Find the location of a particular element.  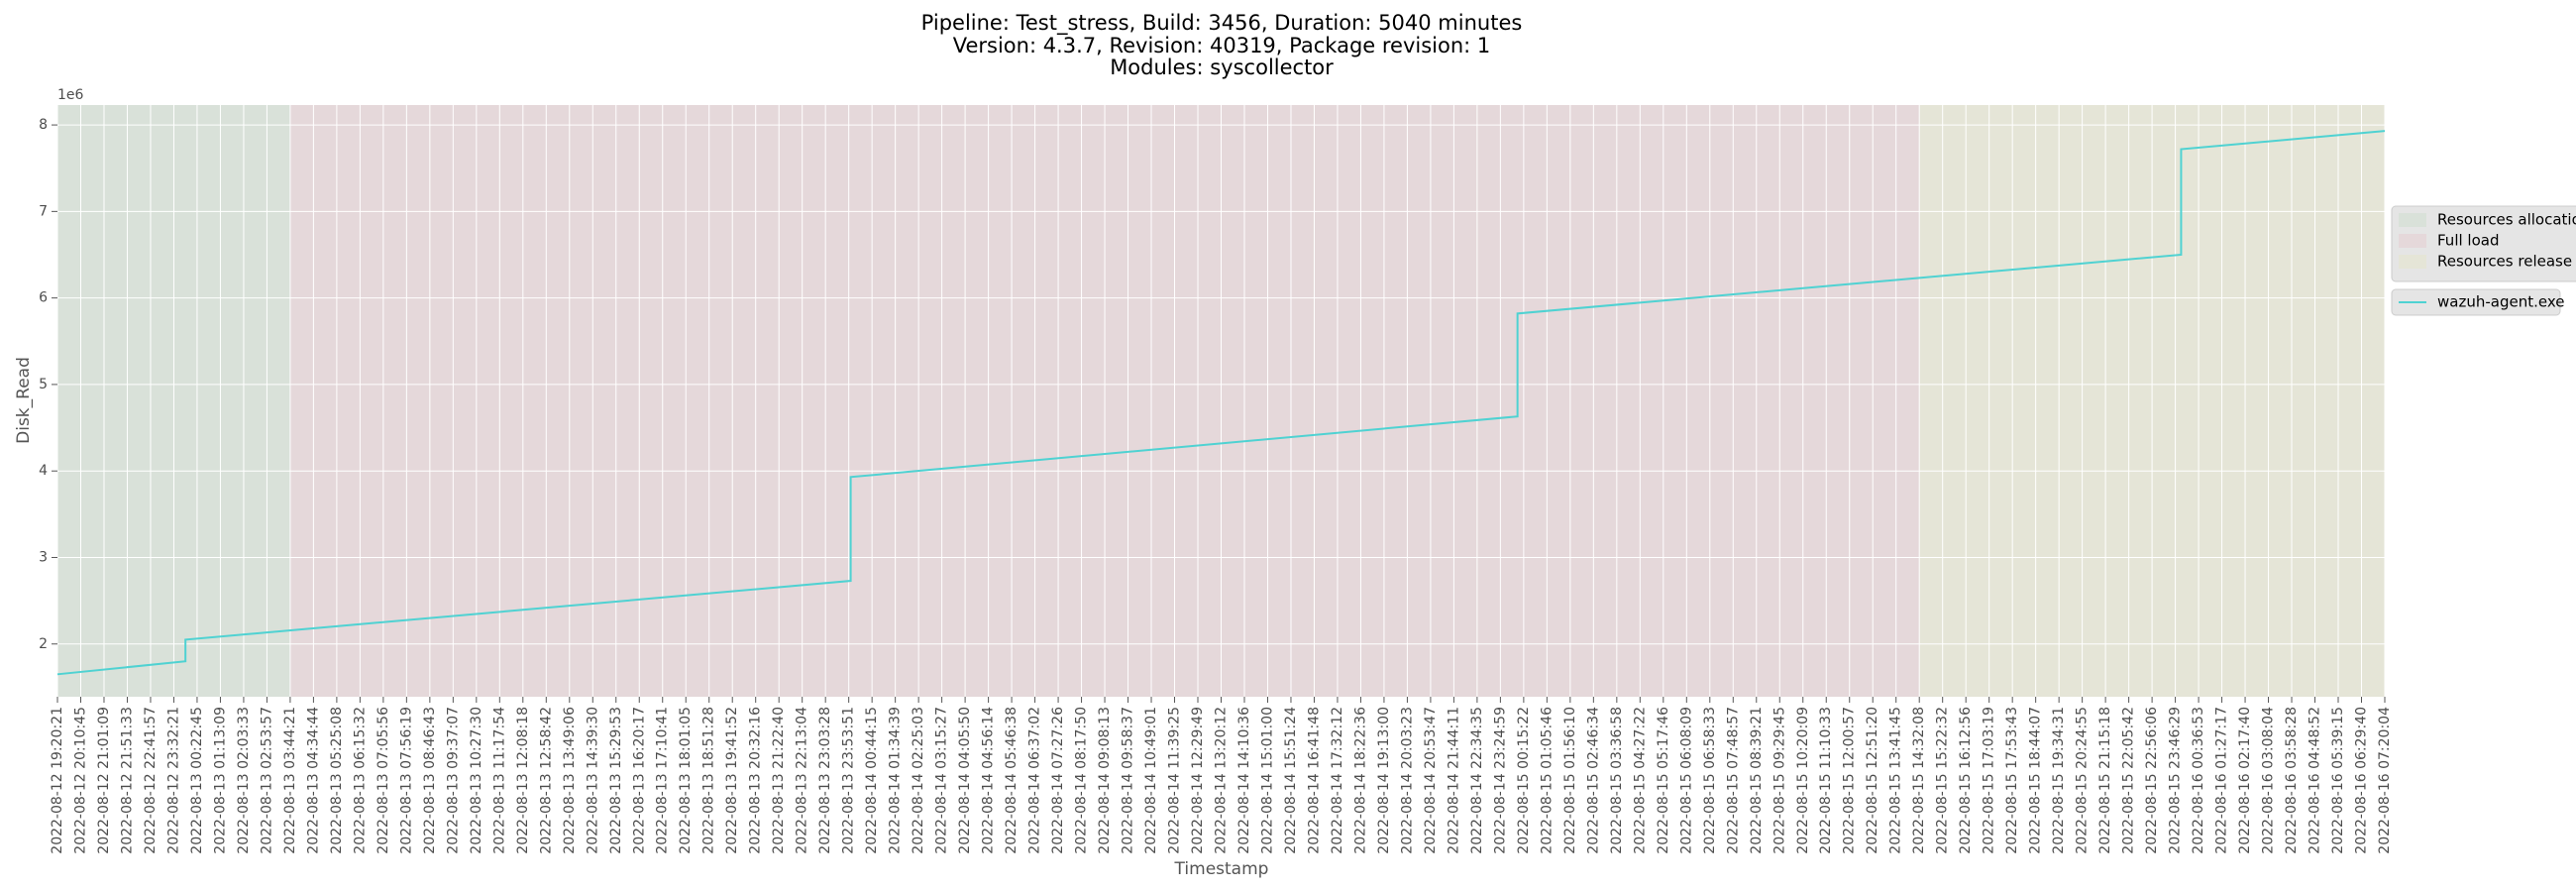

x-tick-label: 2022-08-13 04:34:44 is located at coordinates (313, 780).